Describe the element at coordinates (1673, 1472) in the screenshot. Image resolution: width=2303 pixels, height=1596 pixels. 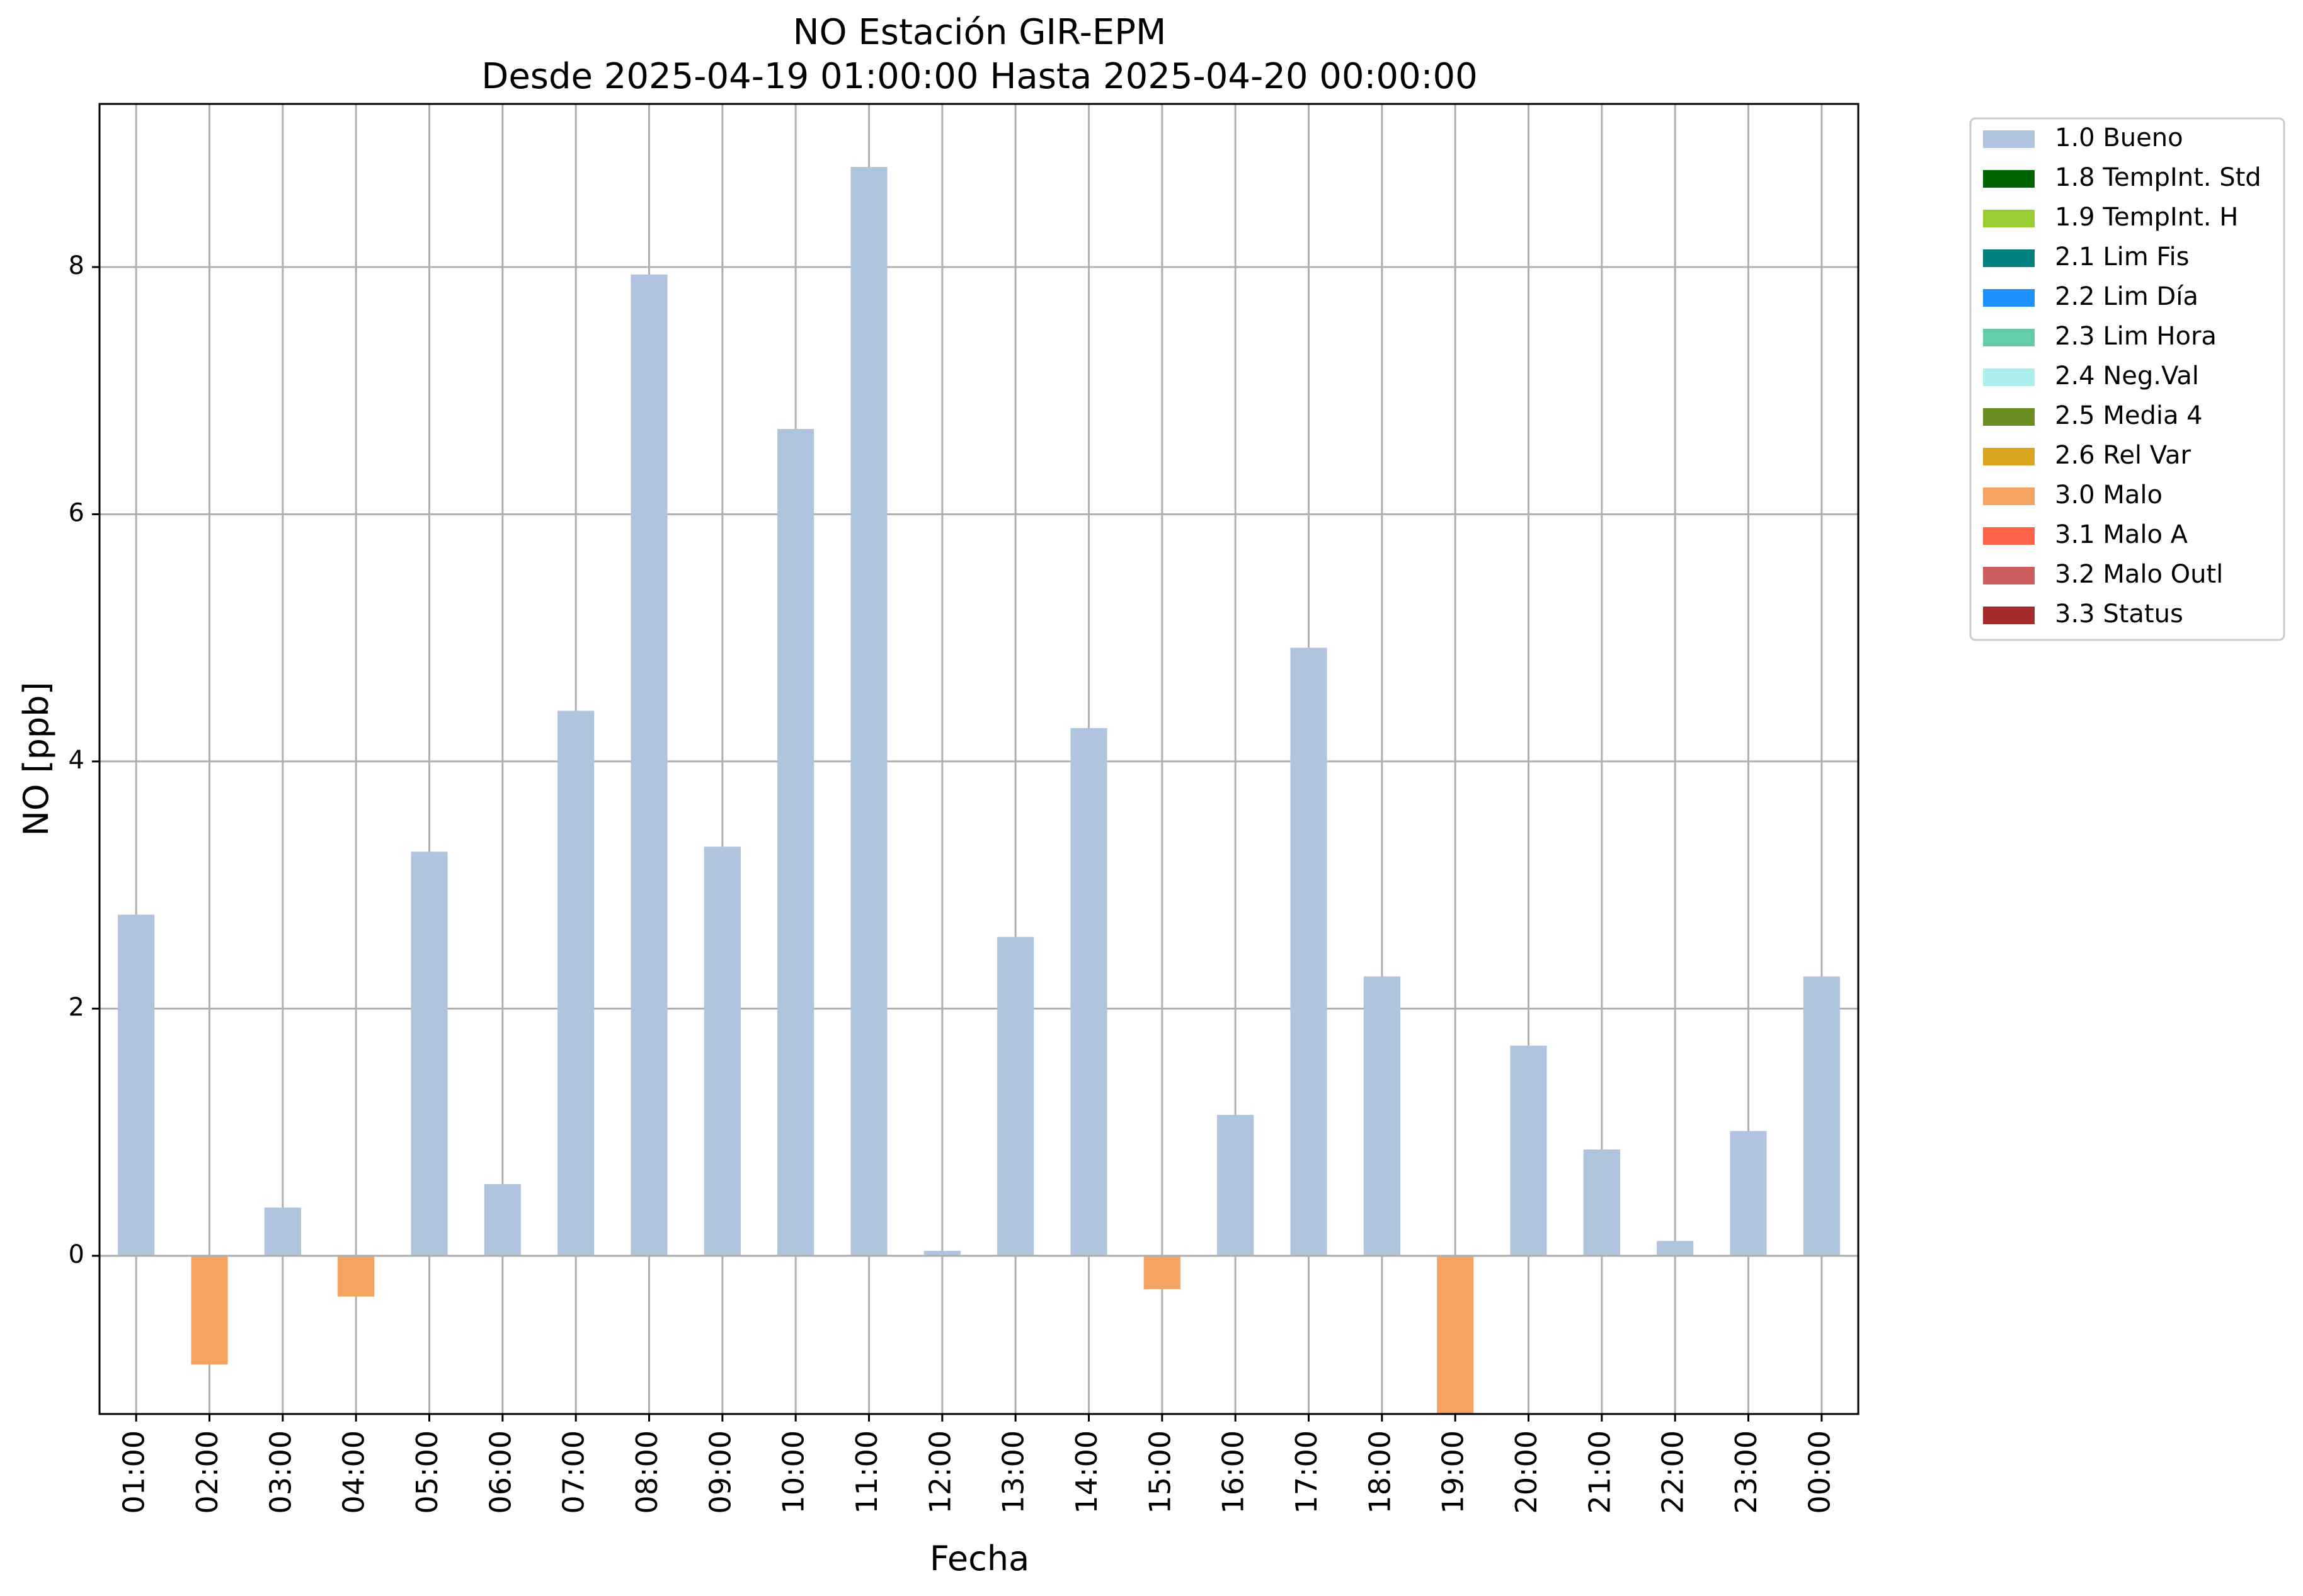
I see `x-tick-label: 22:00` at that location.